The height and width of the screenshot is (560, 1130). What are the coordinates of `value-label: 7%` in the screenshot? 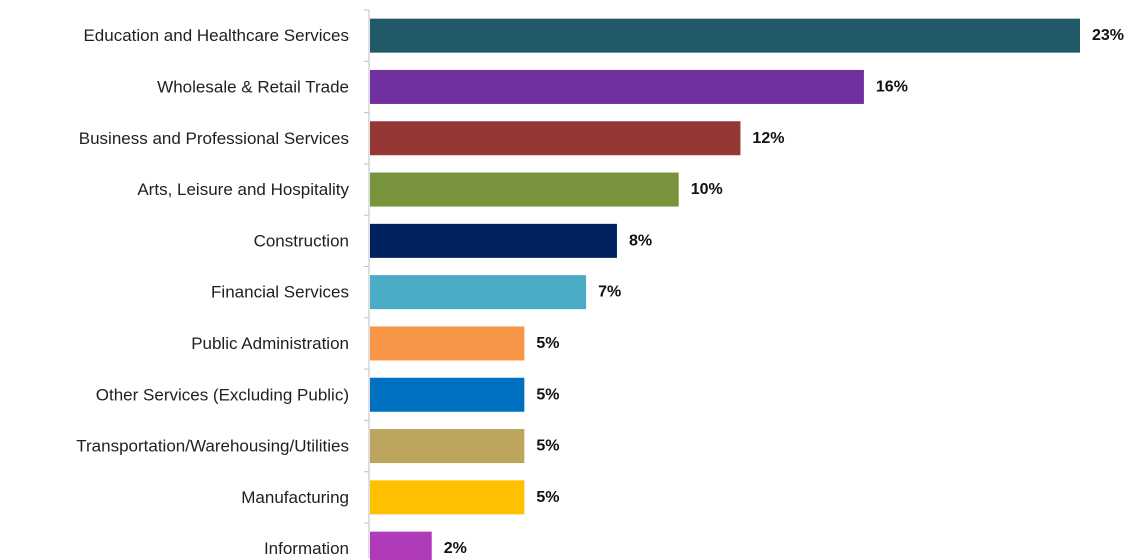 It's located at (609, 292).